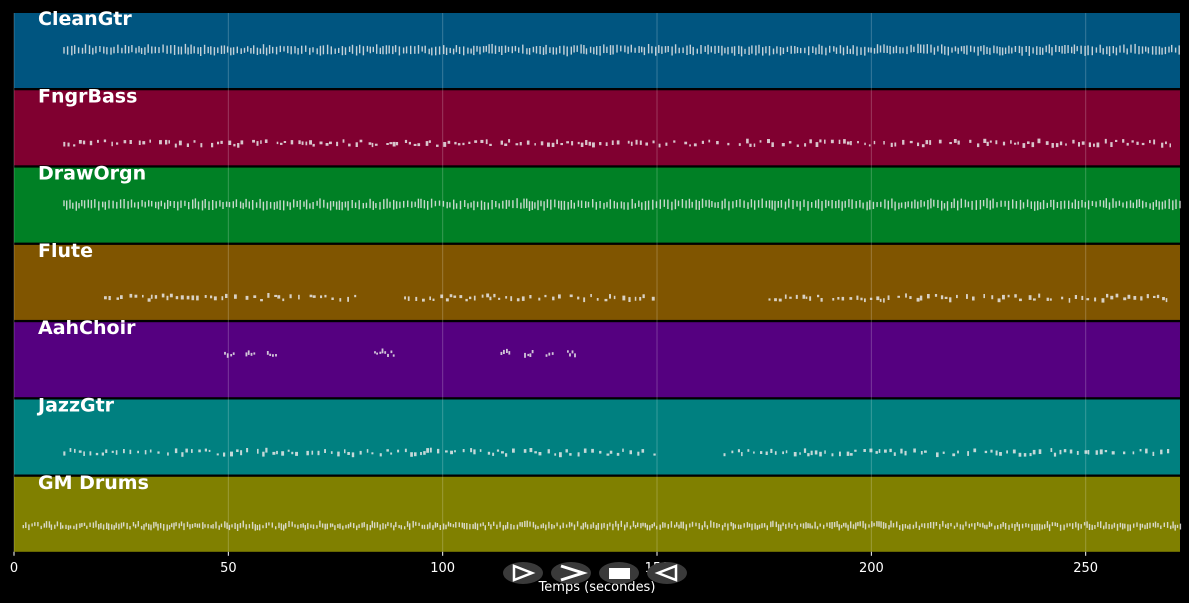 The image size is (1189, 603). Describe the element at coordinates (523, 573) in the screenshot. I see `play-button` at that location.